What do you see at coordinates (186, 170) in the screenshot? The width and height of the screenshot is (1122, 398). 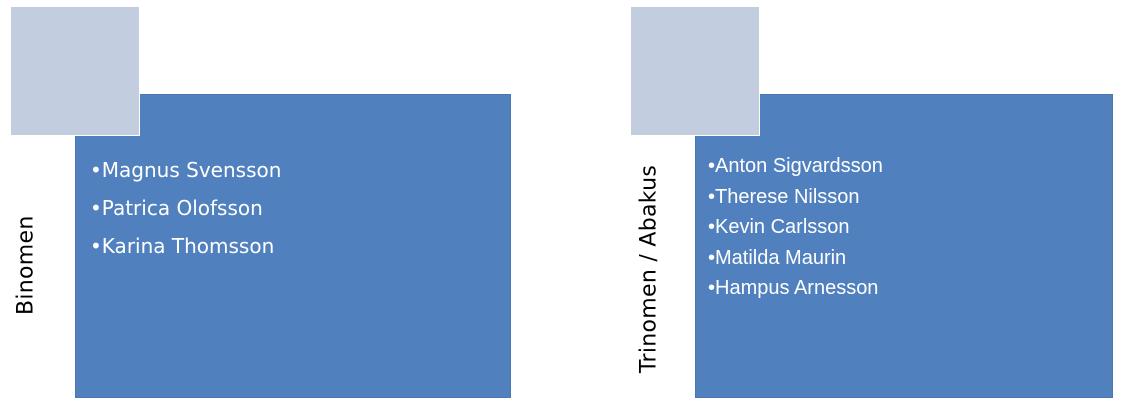 I see `list-item: •Magnus Svensson` at bounding box center [186, 170].